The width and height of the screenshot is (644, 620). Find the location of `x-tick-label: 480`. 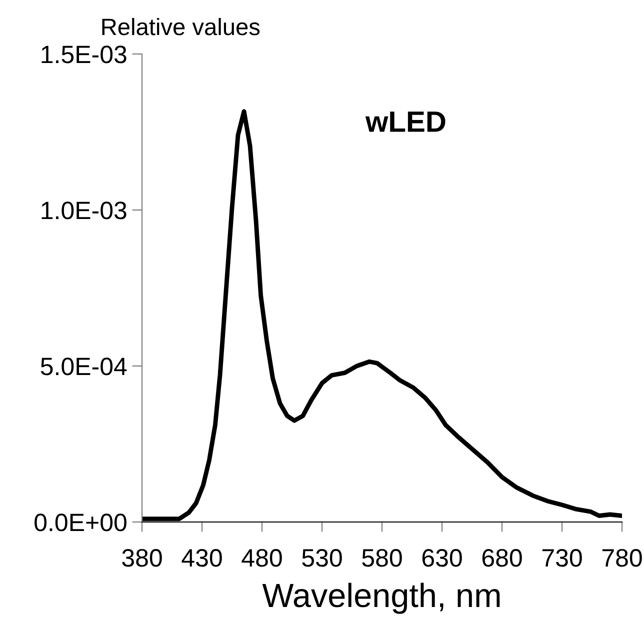

x-tick-label: 480 is located at coordinates (262, 558).